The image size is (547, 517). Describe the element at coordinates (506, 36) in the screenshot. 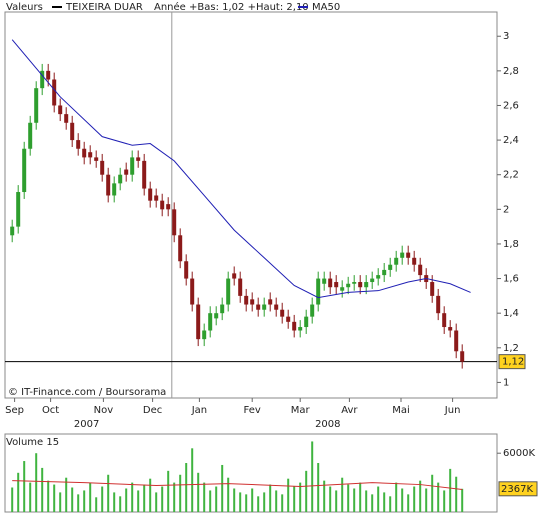

I see `y-tick-label: 3` at that location.